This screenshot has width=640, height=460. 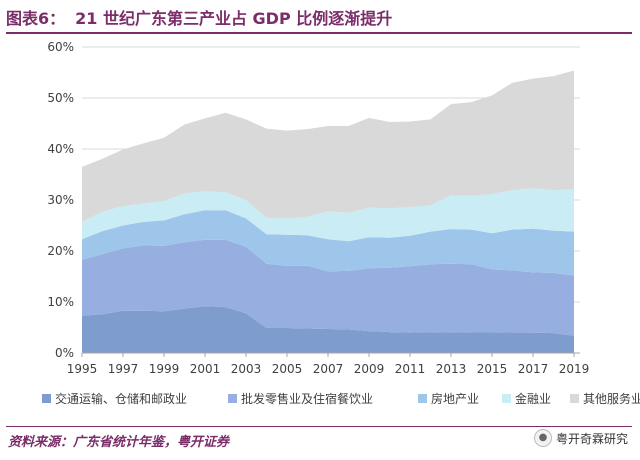 What do you see at coordinates (328, 369) in the screenshot?
I see `x-tick-label: 2007` at bounding box center [328, 369].